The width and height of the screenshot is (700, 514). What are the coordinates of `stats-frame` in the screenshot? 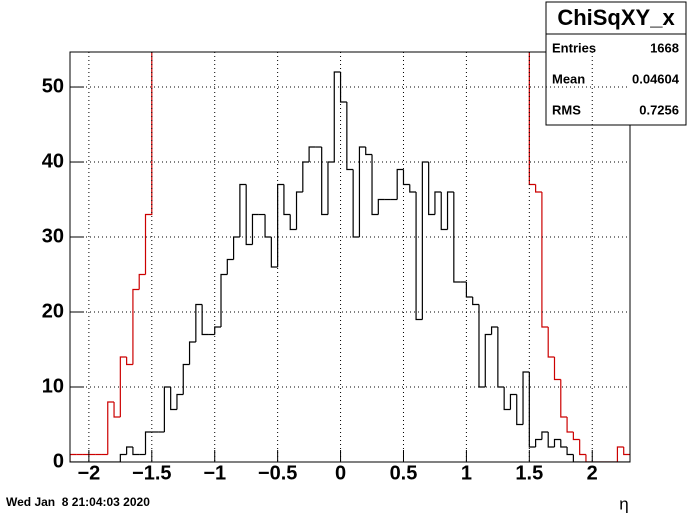 It's located at (616, 63).